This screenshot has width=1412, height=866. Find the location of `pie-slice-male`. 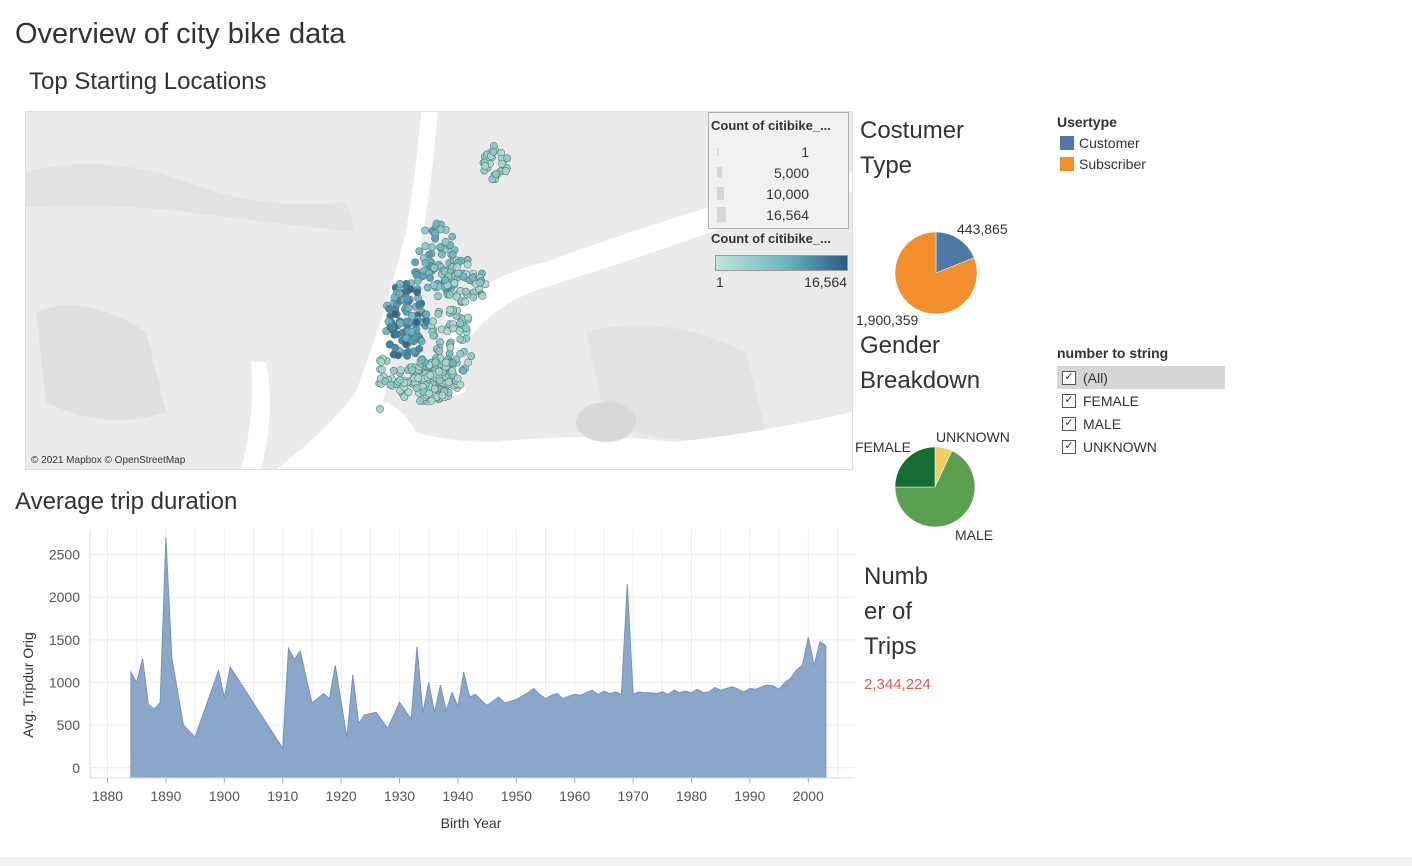

pie-slice-male is located at coordinates (935, 489).